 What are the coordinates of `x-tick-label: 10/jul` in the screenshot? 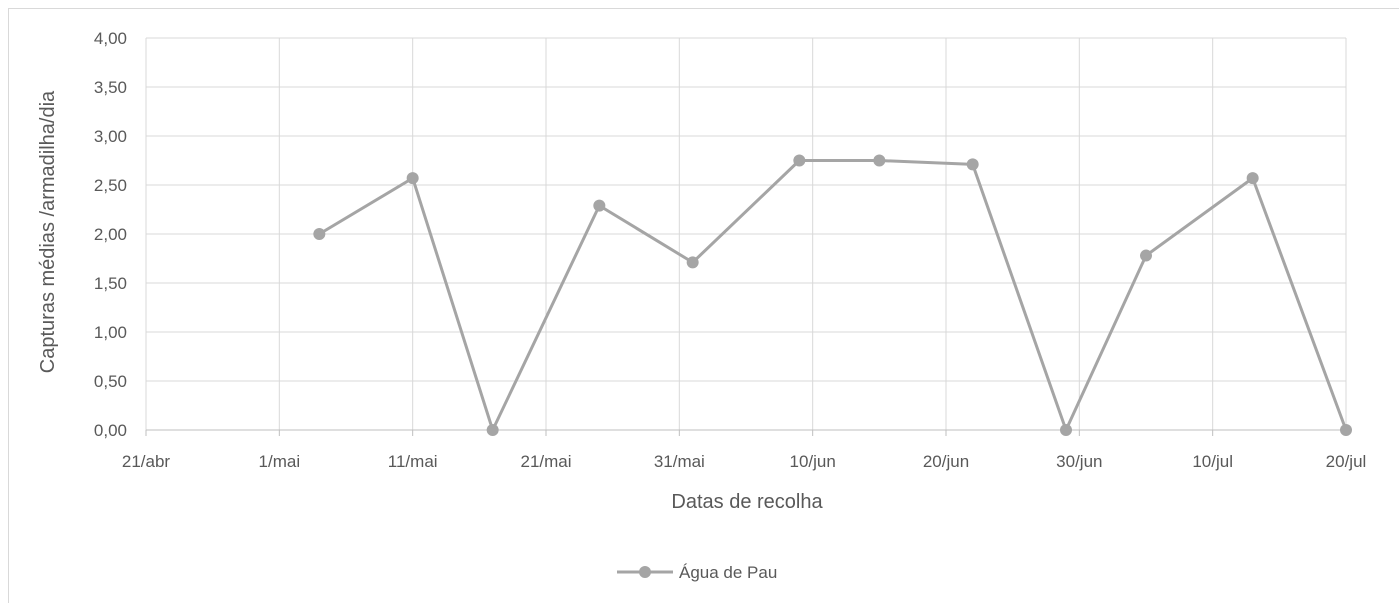 It's located at (1212, 461).